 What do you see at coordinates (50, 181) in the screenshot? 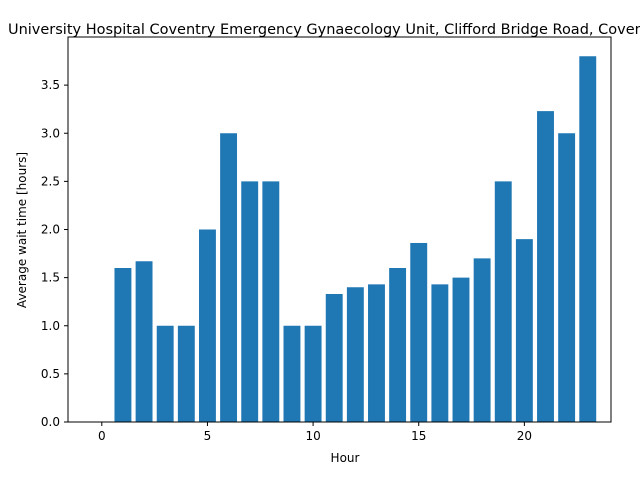
I see `y-tick-label: 2.5` at bounding box center [50, 181].